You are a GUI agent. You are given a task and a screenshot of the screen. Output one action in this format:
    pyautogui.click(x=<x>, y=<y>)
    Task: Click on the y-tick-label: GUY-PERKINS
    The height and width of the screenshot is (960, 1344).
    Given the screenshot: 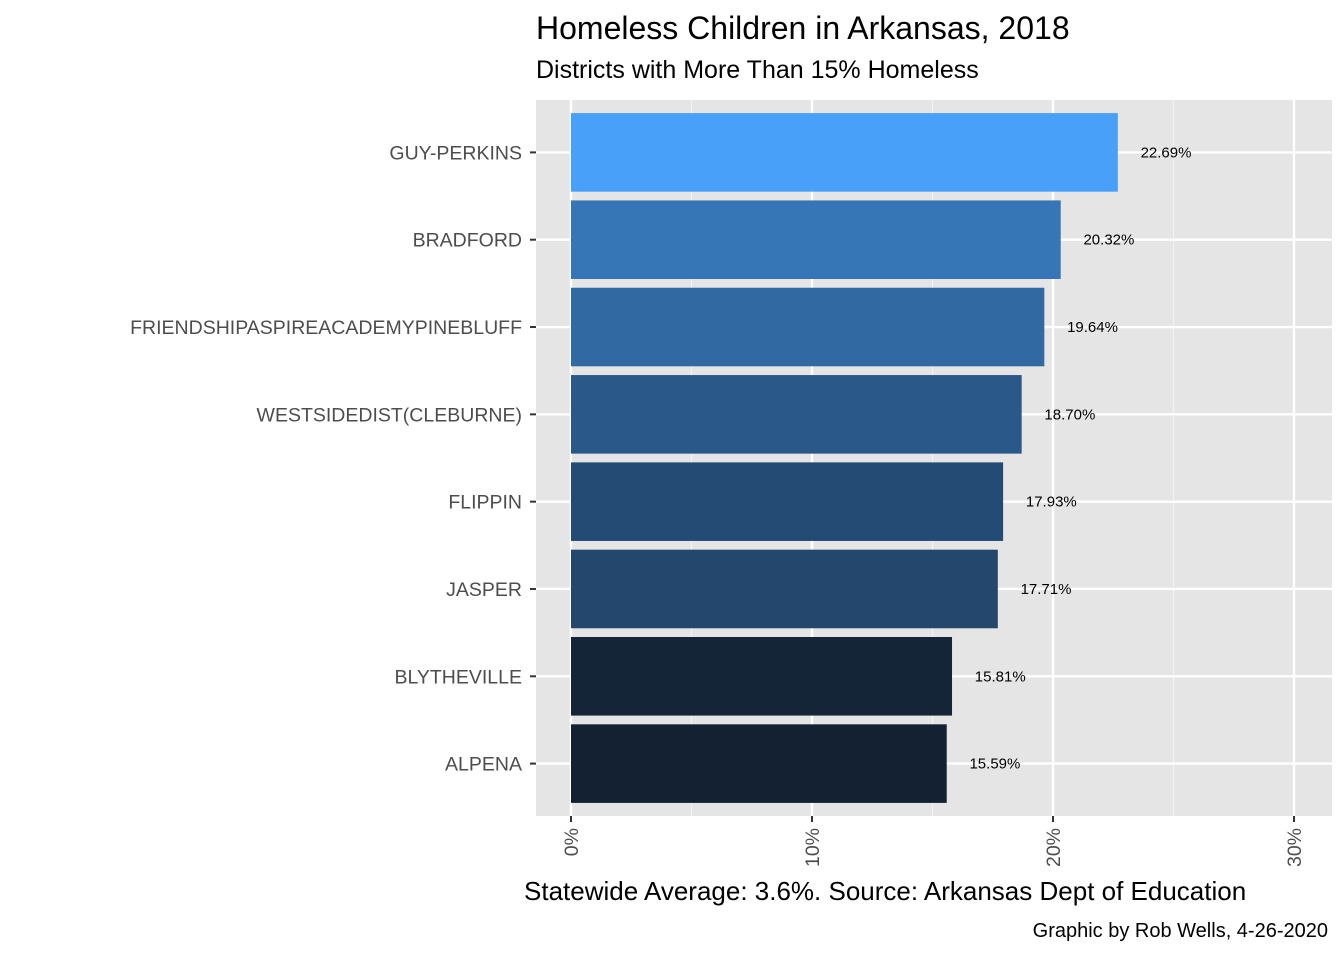 What is the action you would take?
    pyautogui.click(x=455, y=153)
    